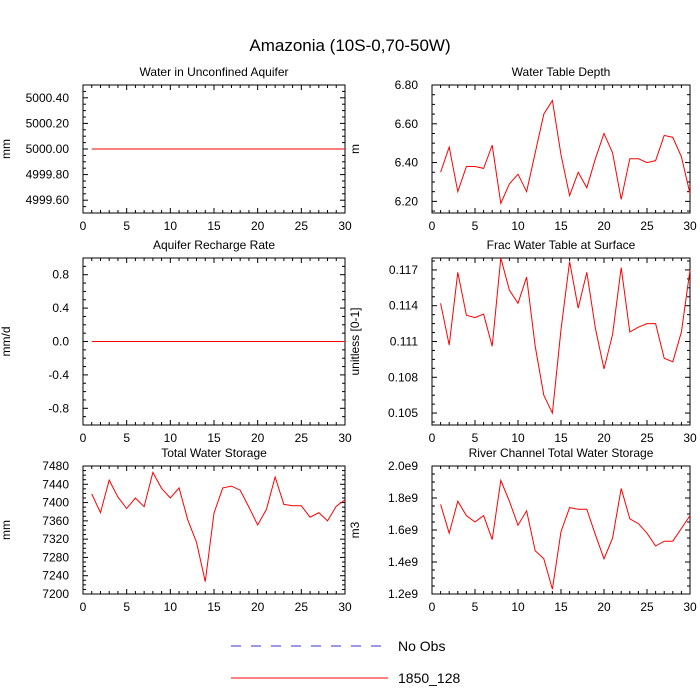  I want to click on y-tick-label: 7240, so click(55, 576).